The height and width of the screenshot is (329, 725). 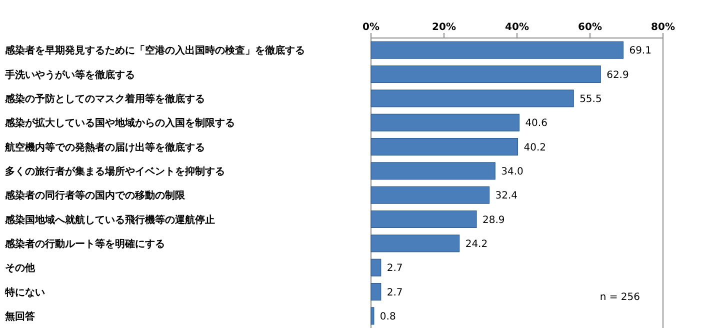 What do you see at coordinates (104, 147) in the screenshot?
I see `y-tick-label: 航空機内等での発熱者の届け出等を徹底する` at bounding box center [104, 147].